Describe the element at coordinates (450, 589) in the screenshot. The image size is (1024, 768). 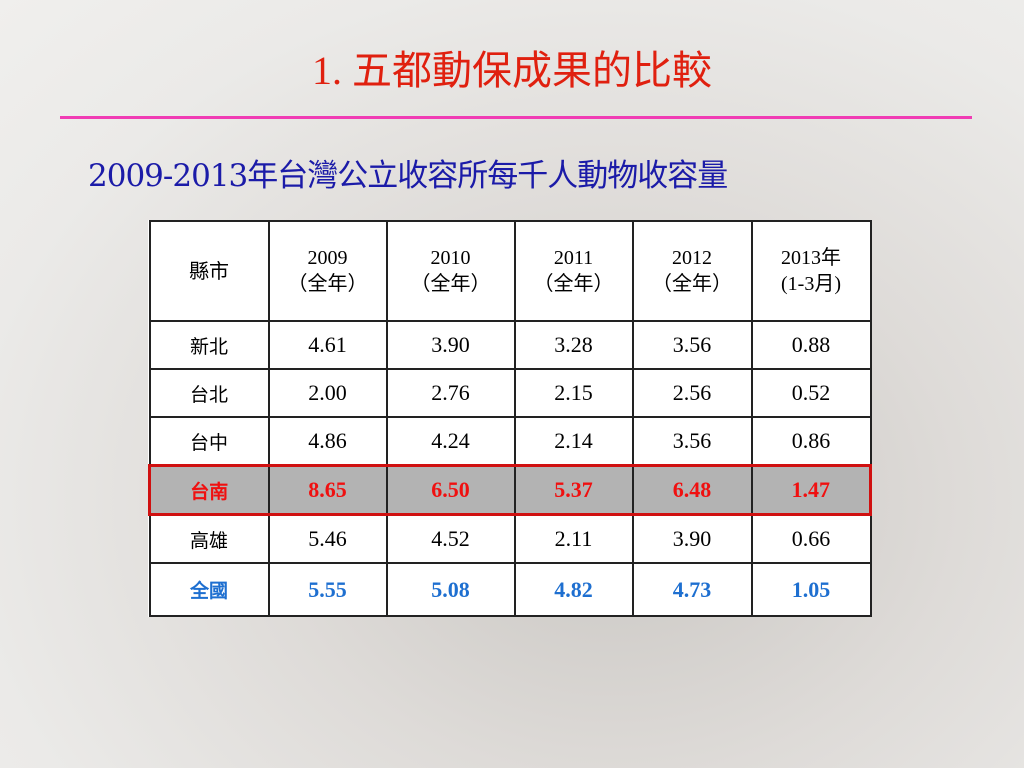
I see `value-cell: 5.08` at that location.